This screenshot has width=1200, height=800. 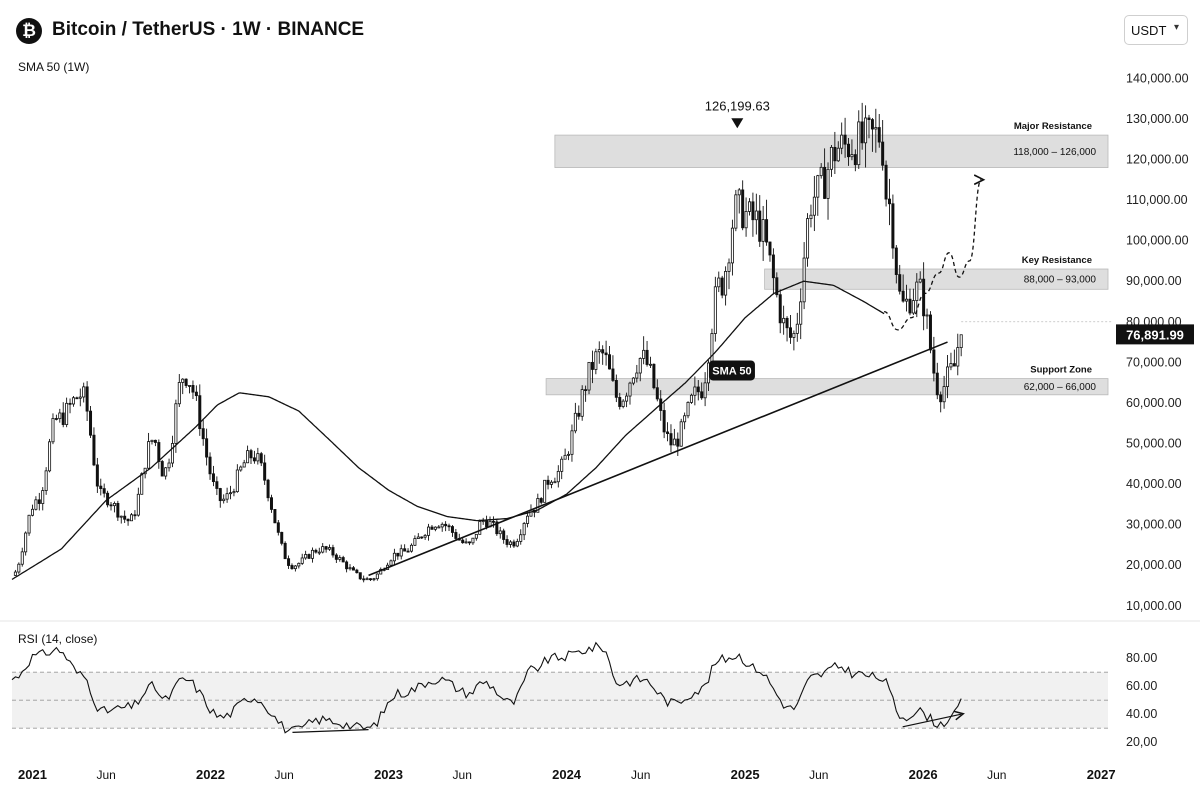 I want to click on sma50-tag-label: SMA 50, so click(x=731, y=371).